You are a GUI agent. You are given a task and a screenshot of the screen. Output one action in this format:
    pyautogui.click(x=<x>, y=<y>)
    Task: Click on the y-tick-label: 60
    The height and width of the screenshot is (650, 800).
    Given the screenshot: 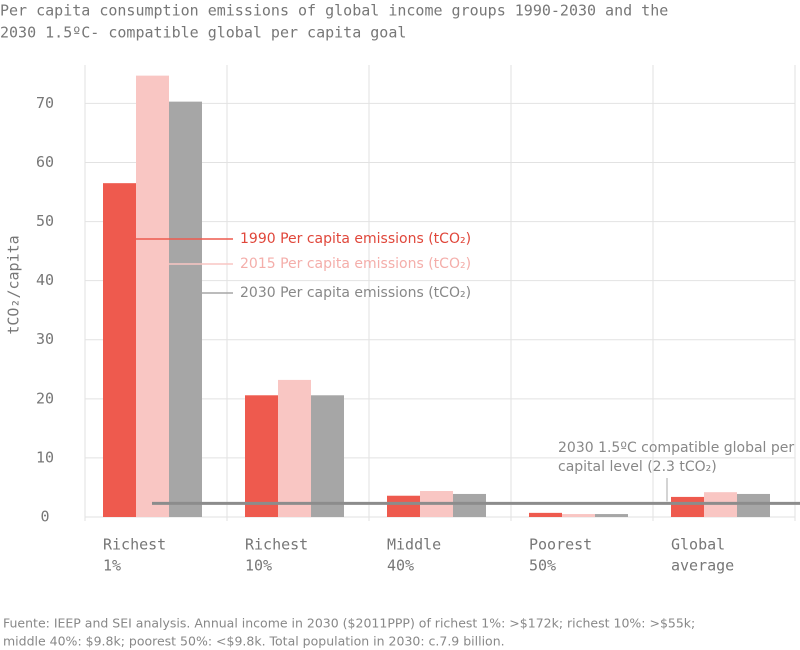 What is the action you would take?
    pyautogui.click(x=45, y=162)
    